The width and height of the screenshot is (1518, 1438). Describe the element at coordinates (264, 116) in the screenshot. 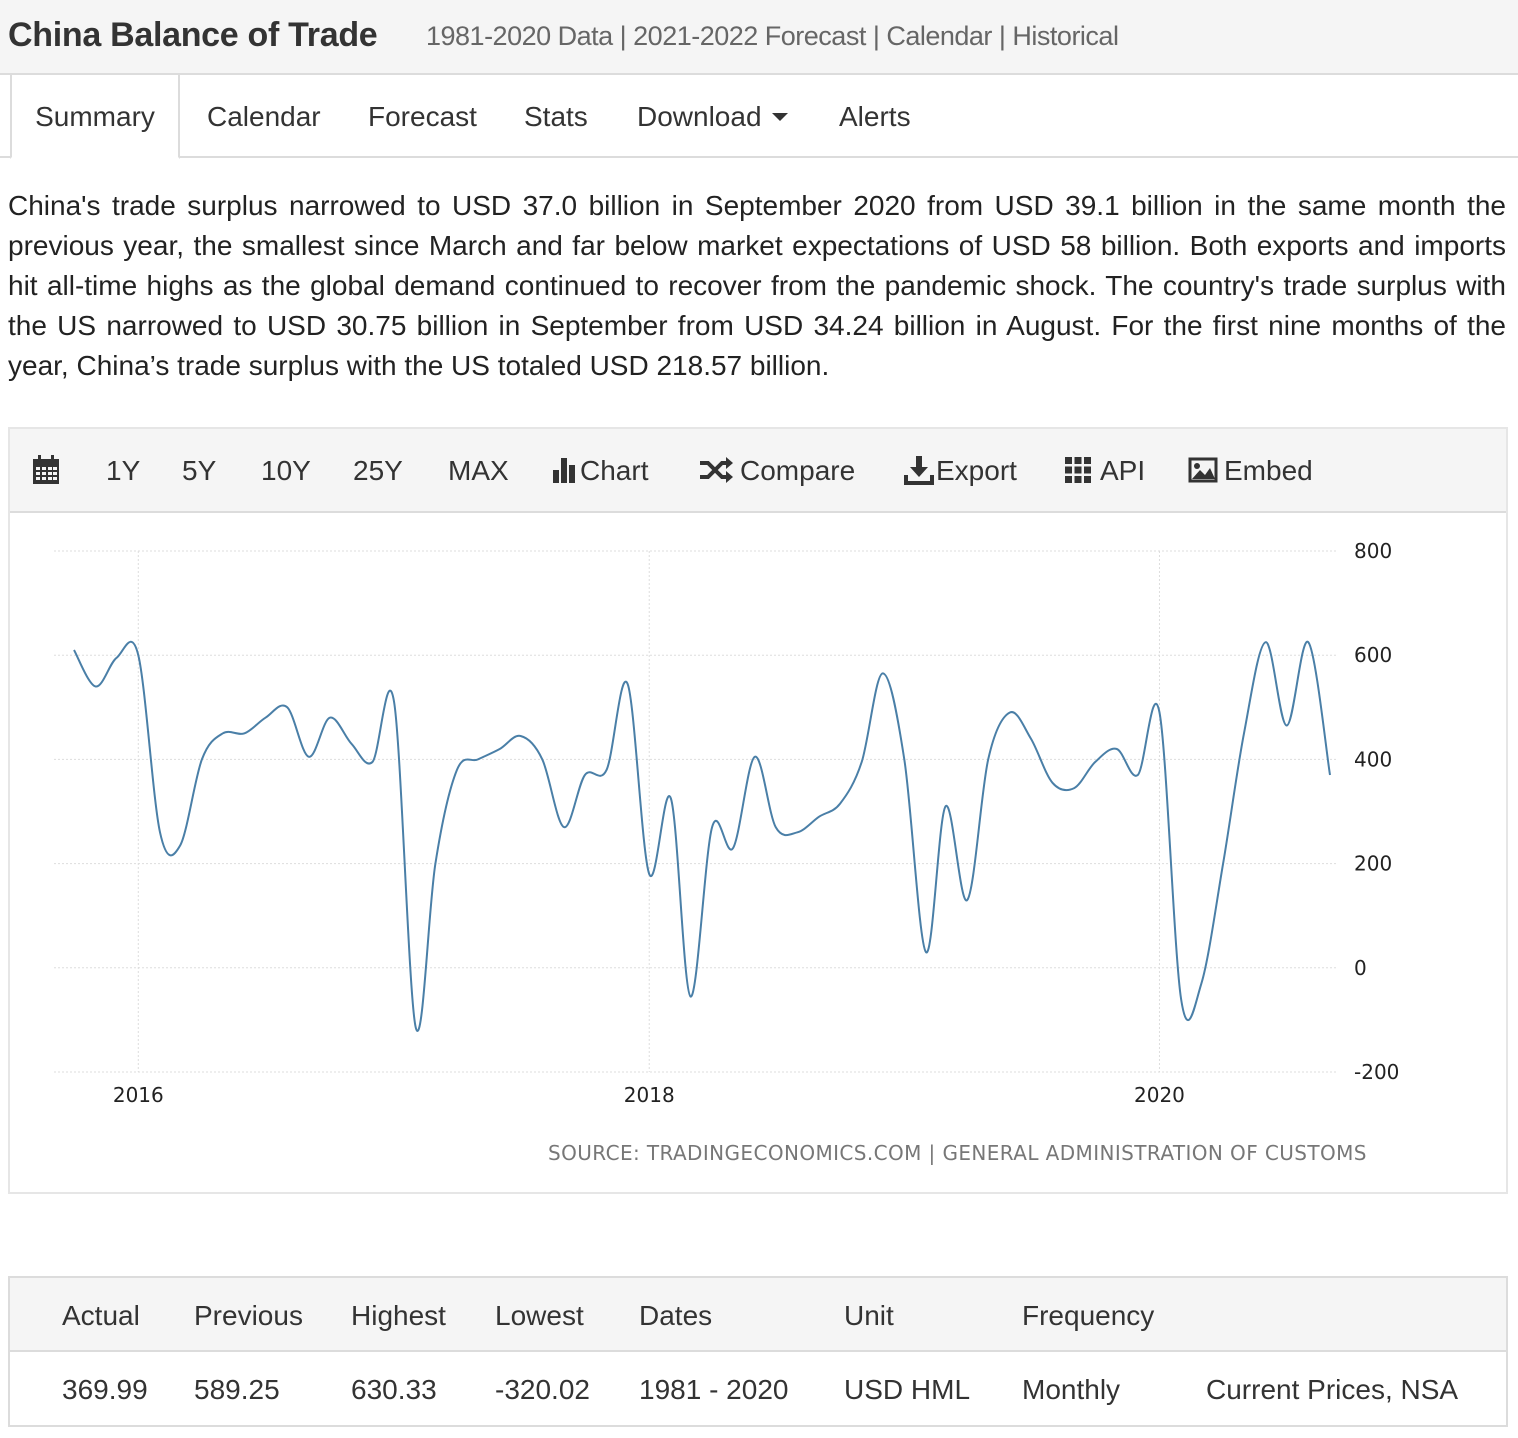

I see `tab-calendar: Calendar` at that location.